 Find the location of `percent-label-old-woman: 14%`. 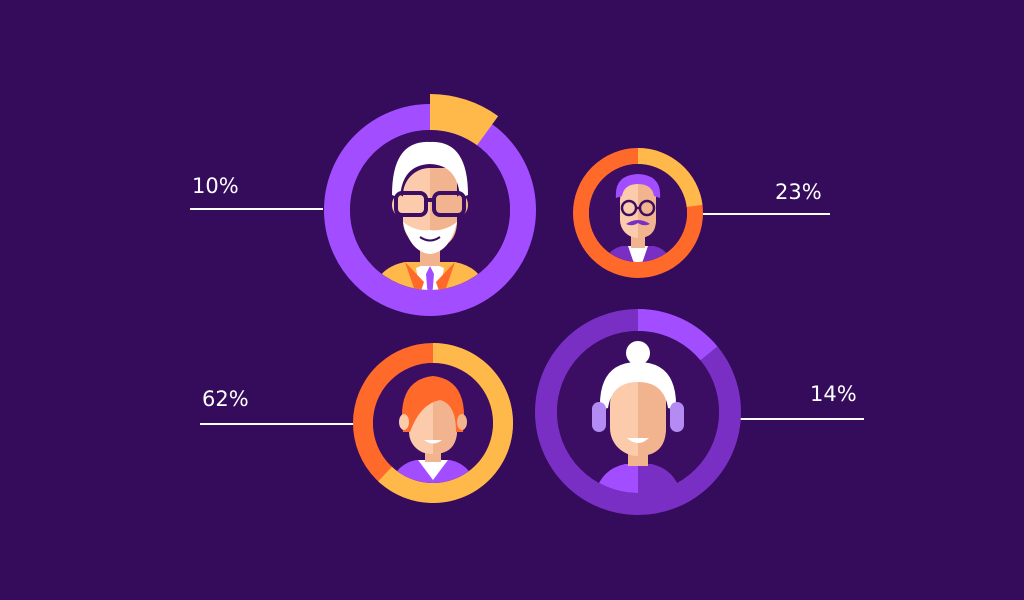

percent-label-old-woman: 14% is located at coordinates (833, 394).